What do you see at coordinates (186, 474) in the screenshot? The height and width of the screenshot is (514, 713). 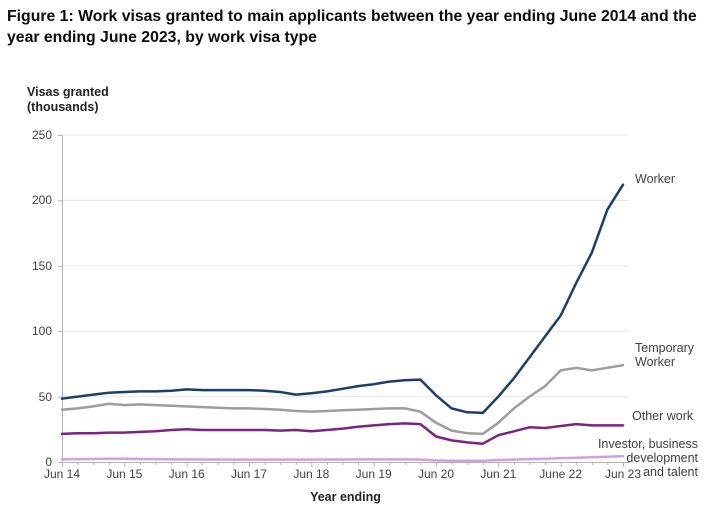 I see `x-tick-label: Jun 16` at bounding box center [186, 474].